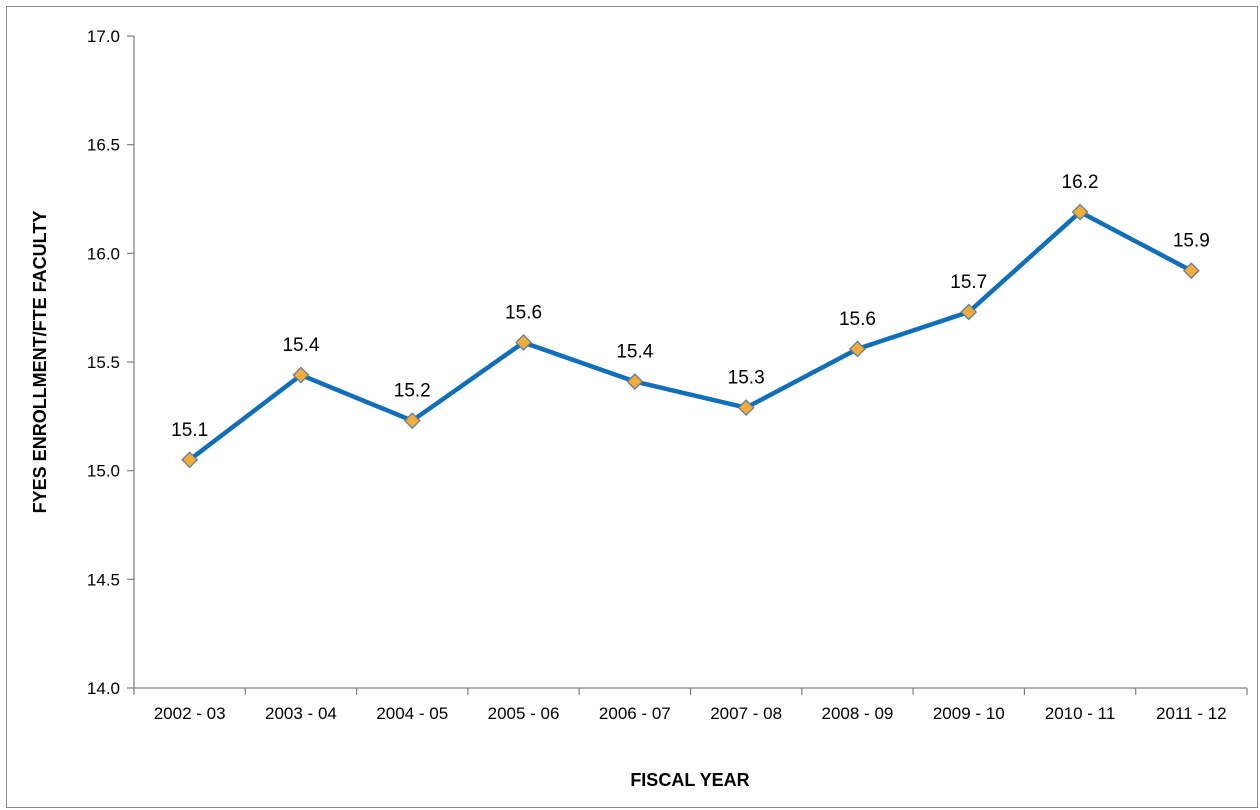 The width and height of the screenshot is (1260, 810). What do you see at coordinates (746, 713) in the screenshot?
I see `x-tick-label: 2007 - 08` at bounding box center [746, 713].